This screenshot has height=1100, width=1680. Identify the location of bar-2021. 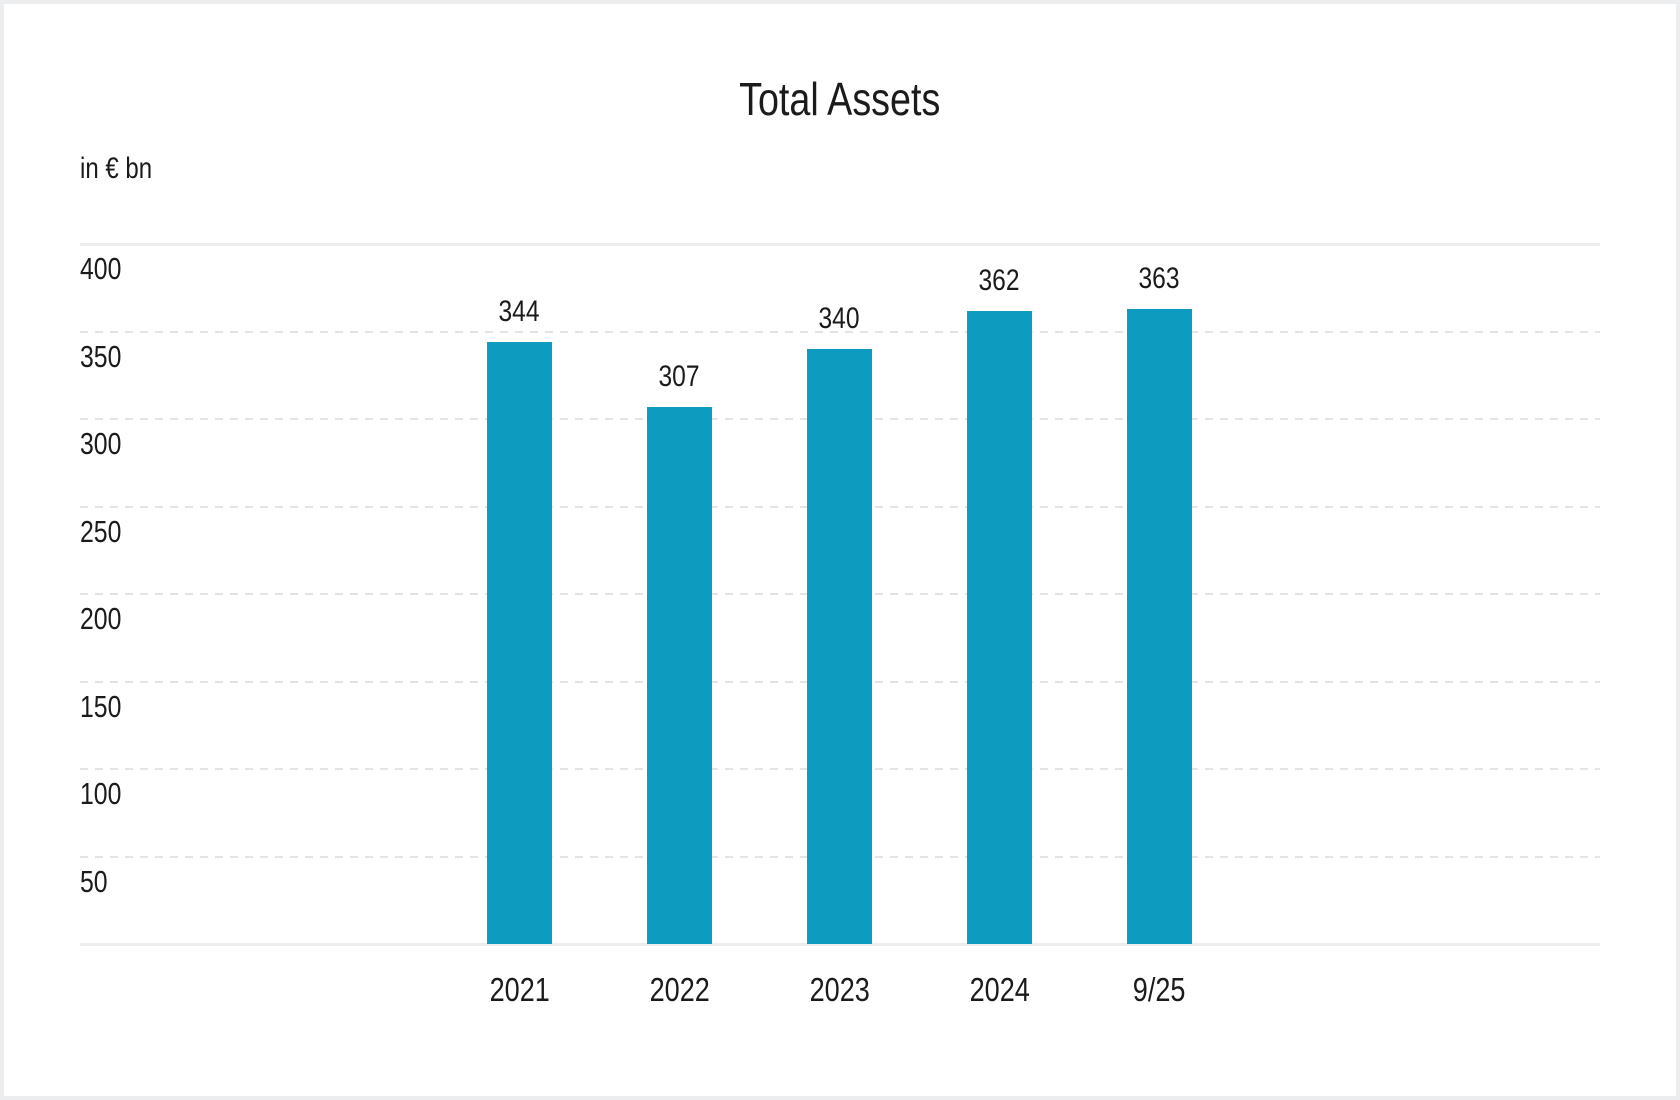
(519, 643).